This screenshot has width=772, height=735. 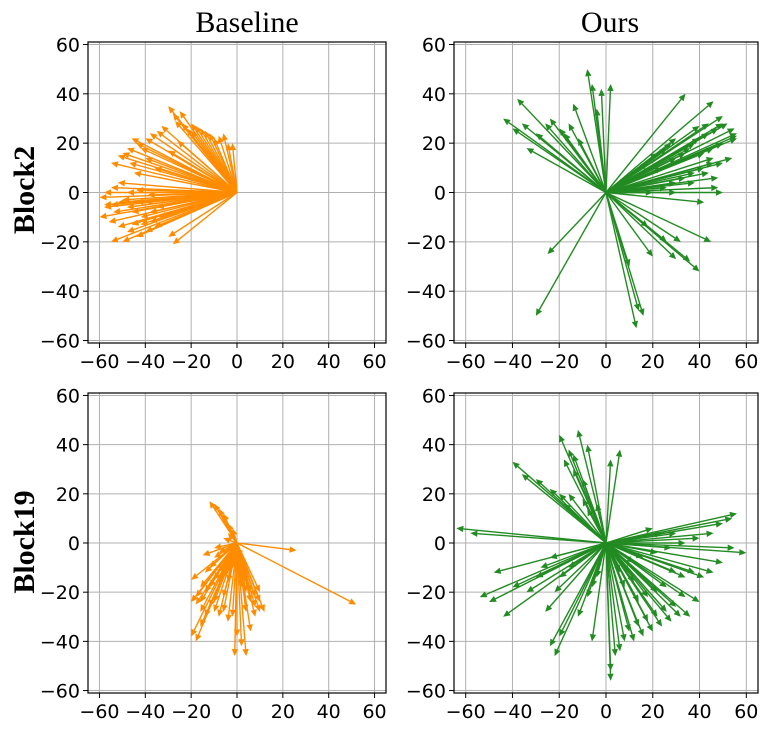 What do you see at coordinates (512, 362) in the screenshot?
I see `x-tick-label: −40` at bounding box center [512, 362].